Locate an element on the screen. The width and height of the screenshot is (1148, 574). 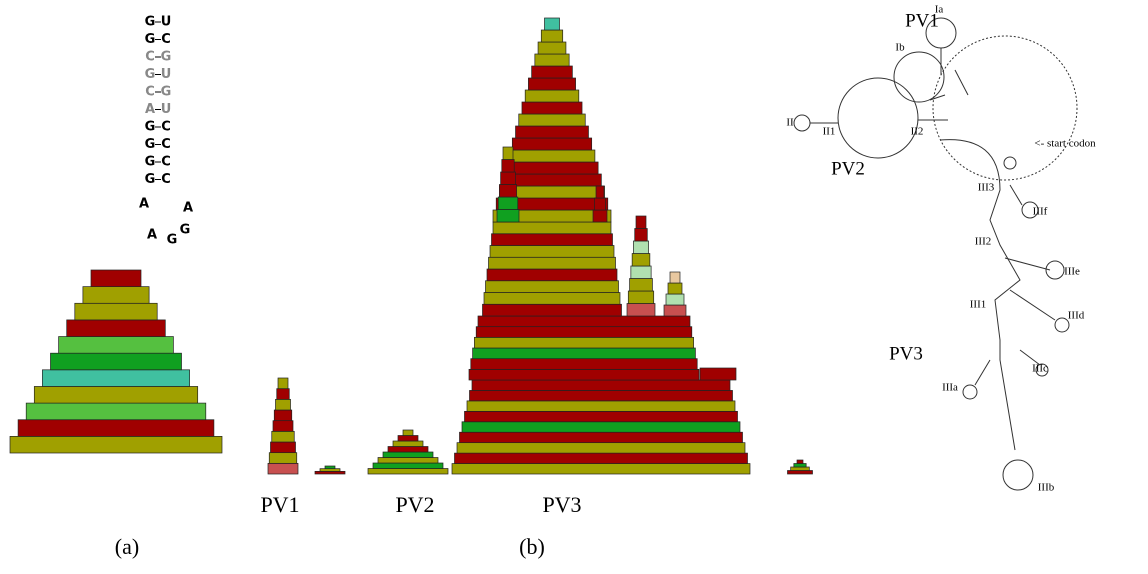
structure-label: IIIc is located at coordinates (1040, 369).